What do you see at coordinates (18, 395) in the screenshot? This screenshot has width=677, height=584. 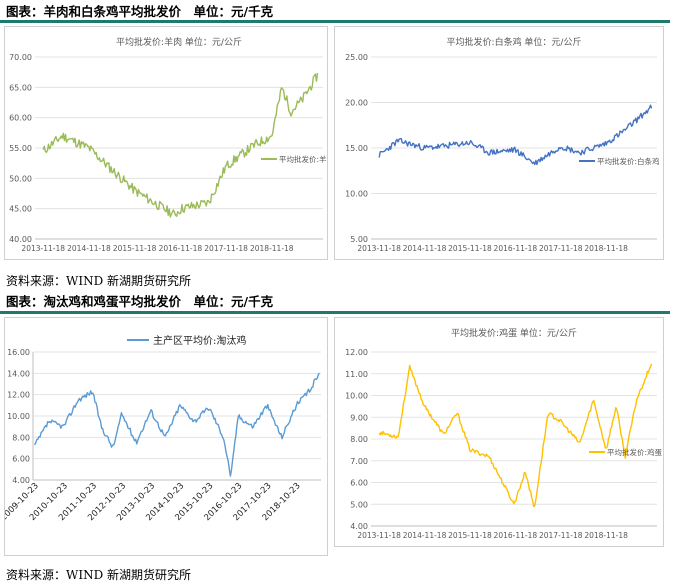 I see `y-tick-label-culled-hen: 12.00` at bounding box center [18, 395].